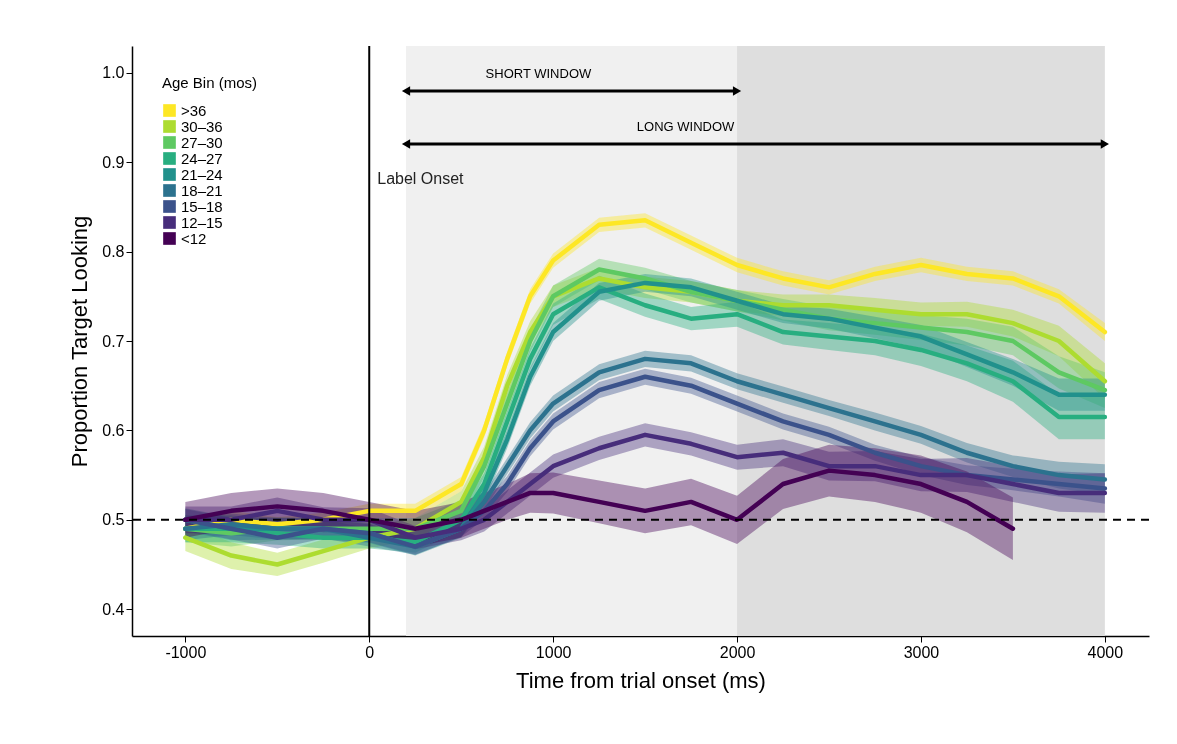 The width and height of the screenshot is (1177, 744). I want to click on annotation: LONG WINDOW, so click(686, 126).